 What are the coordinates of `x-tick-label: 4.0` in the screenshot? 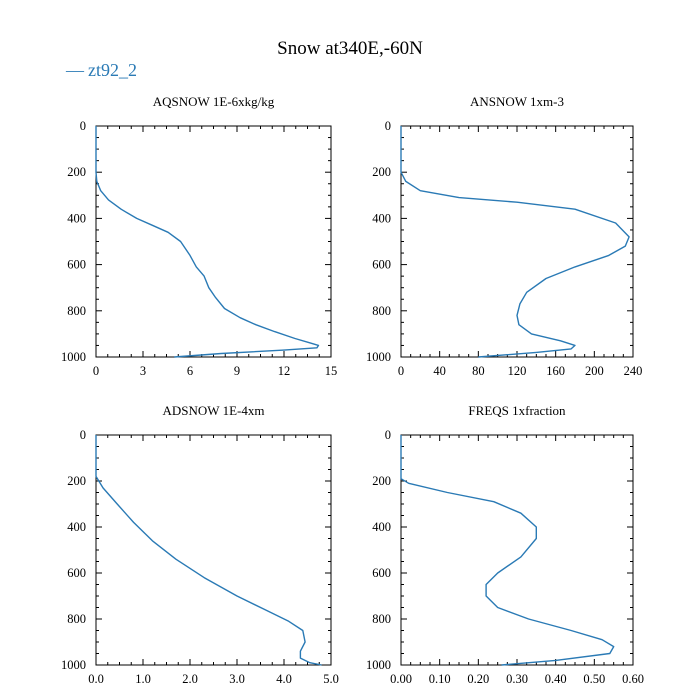 It's located at (284, 679).